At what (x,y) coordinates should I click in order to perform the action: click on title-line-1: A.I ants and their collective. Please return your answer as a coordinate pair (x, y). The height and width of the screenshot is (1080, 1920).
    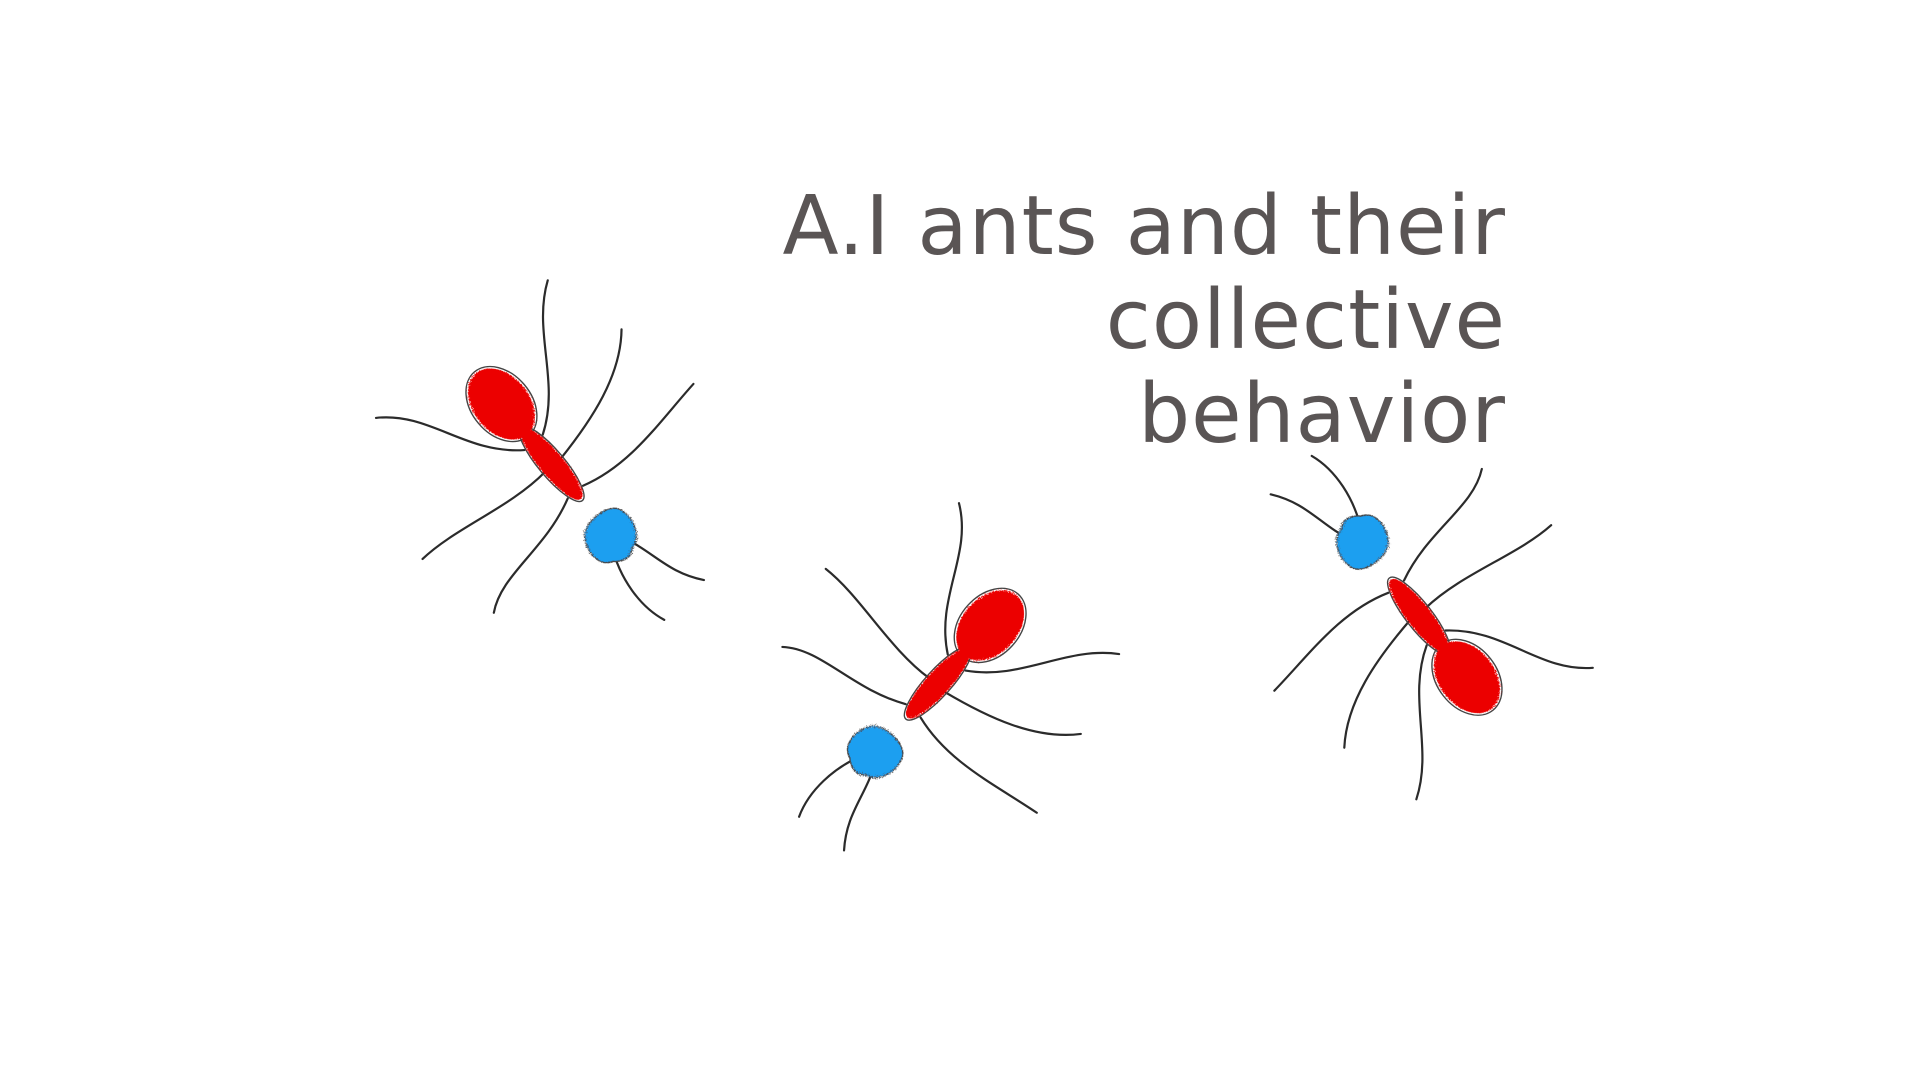
    Looking at the image, I should click on (1144, 273).